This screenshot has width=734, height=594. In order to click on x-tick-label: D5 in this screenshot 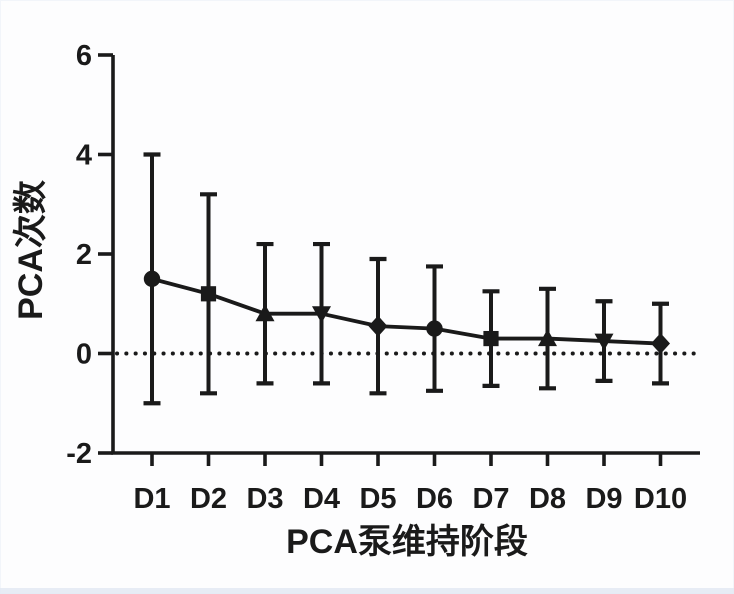, I will do `click(377, 499)`.